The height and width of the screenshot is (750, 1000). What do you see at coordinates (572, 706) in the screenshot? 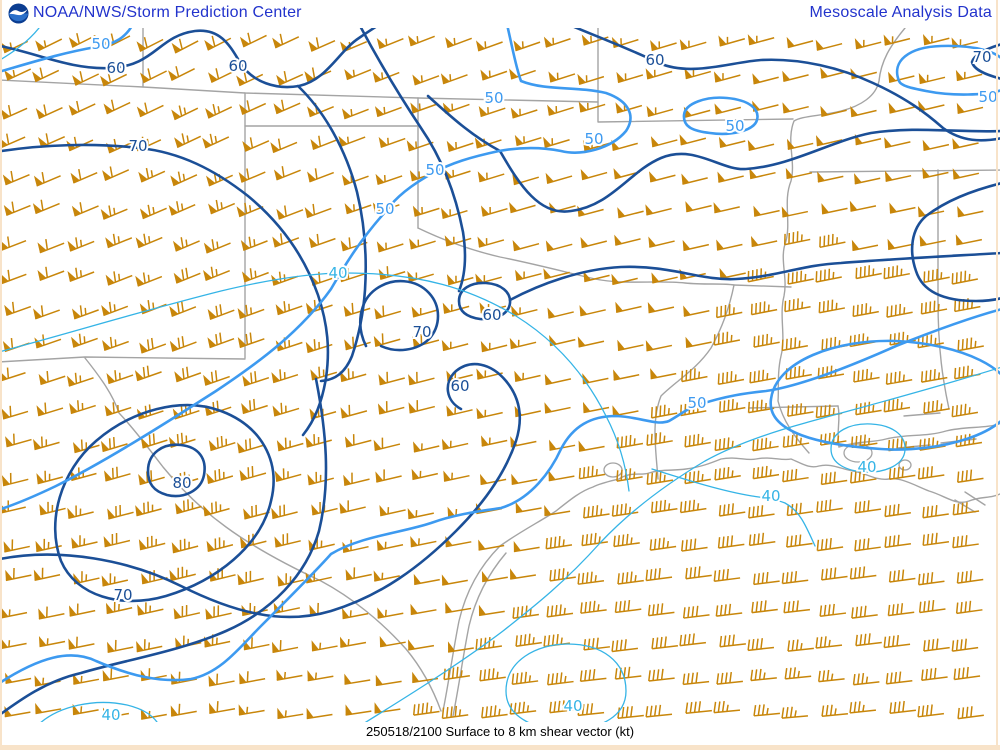
I see `contour-label: 40` at bounding box center [572, 706].